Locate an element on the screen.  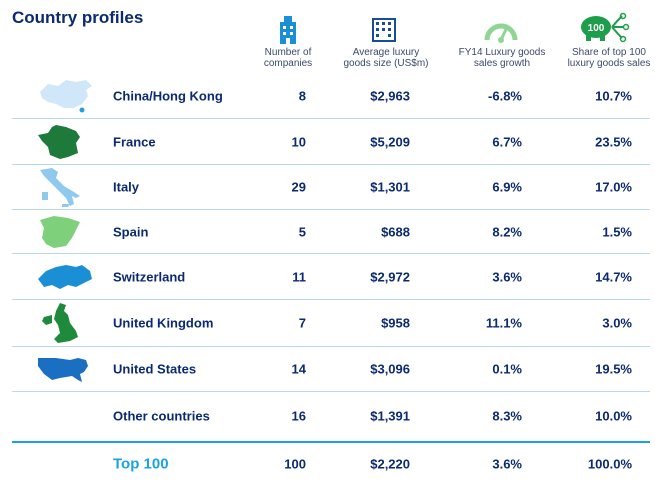
country-name: China/Hong Kong is located at coordinates (168, 96).